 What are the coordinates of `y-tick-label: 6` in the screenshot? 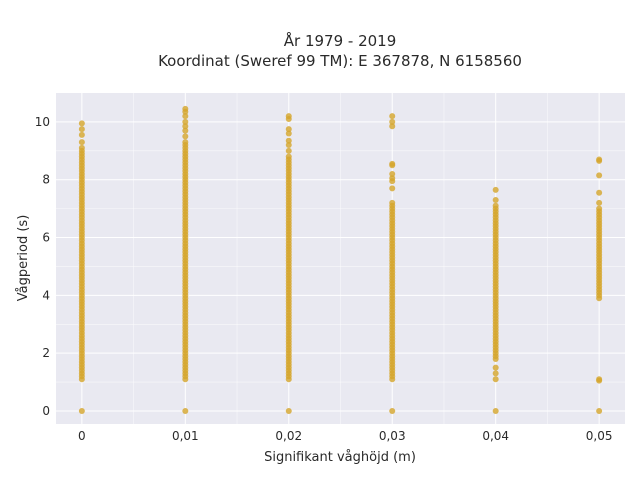 It's located at (46, 238).